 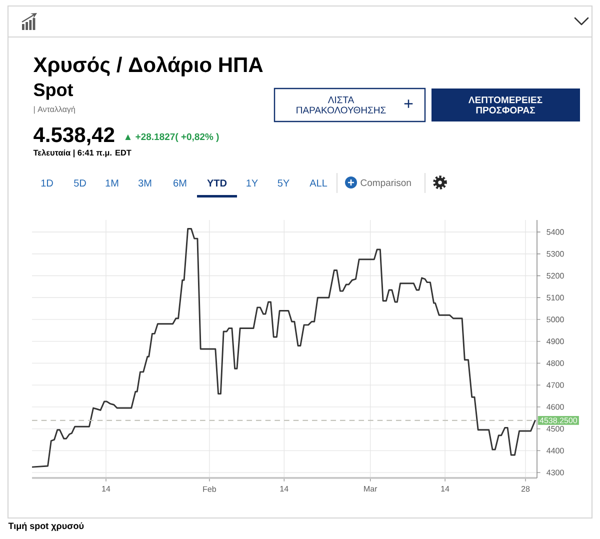 What do you see at coordinates (555, 319) in the screenshot?
I see `y-tick-label: 5000` at bounding box center [555, 319].